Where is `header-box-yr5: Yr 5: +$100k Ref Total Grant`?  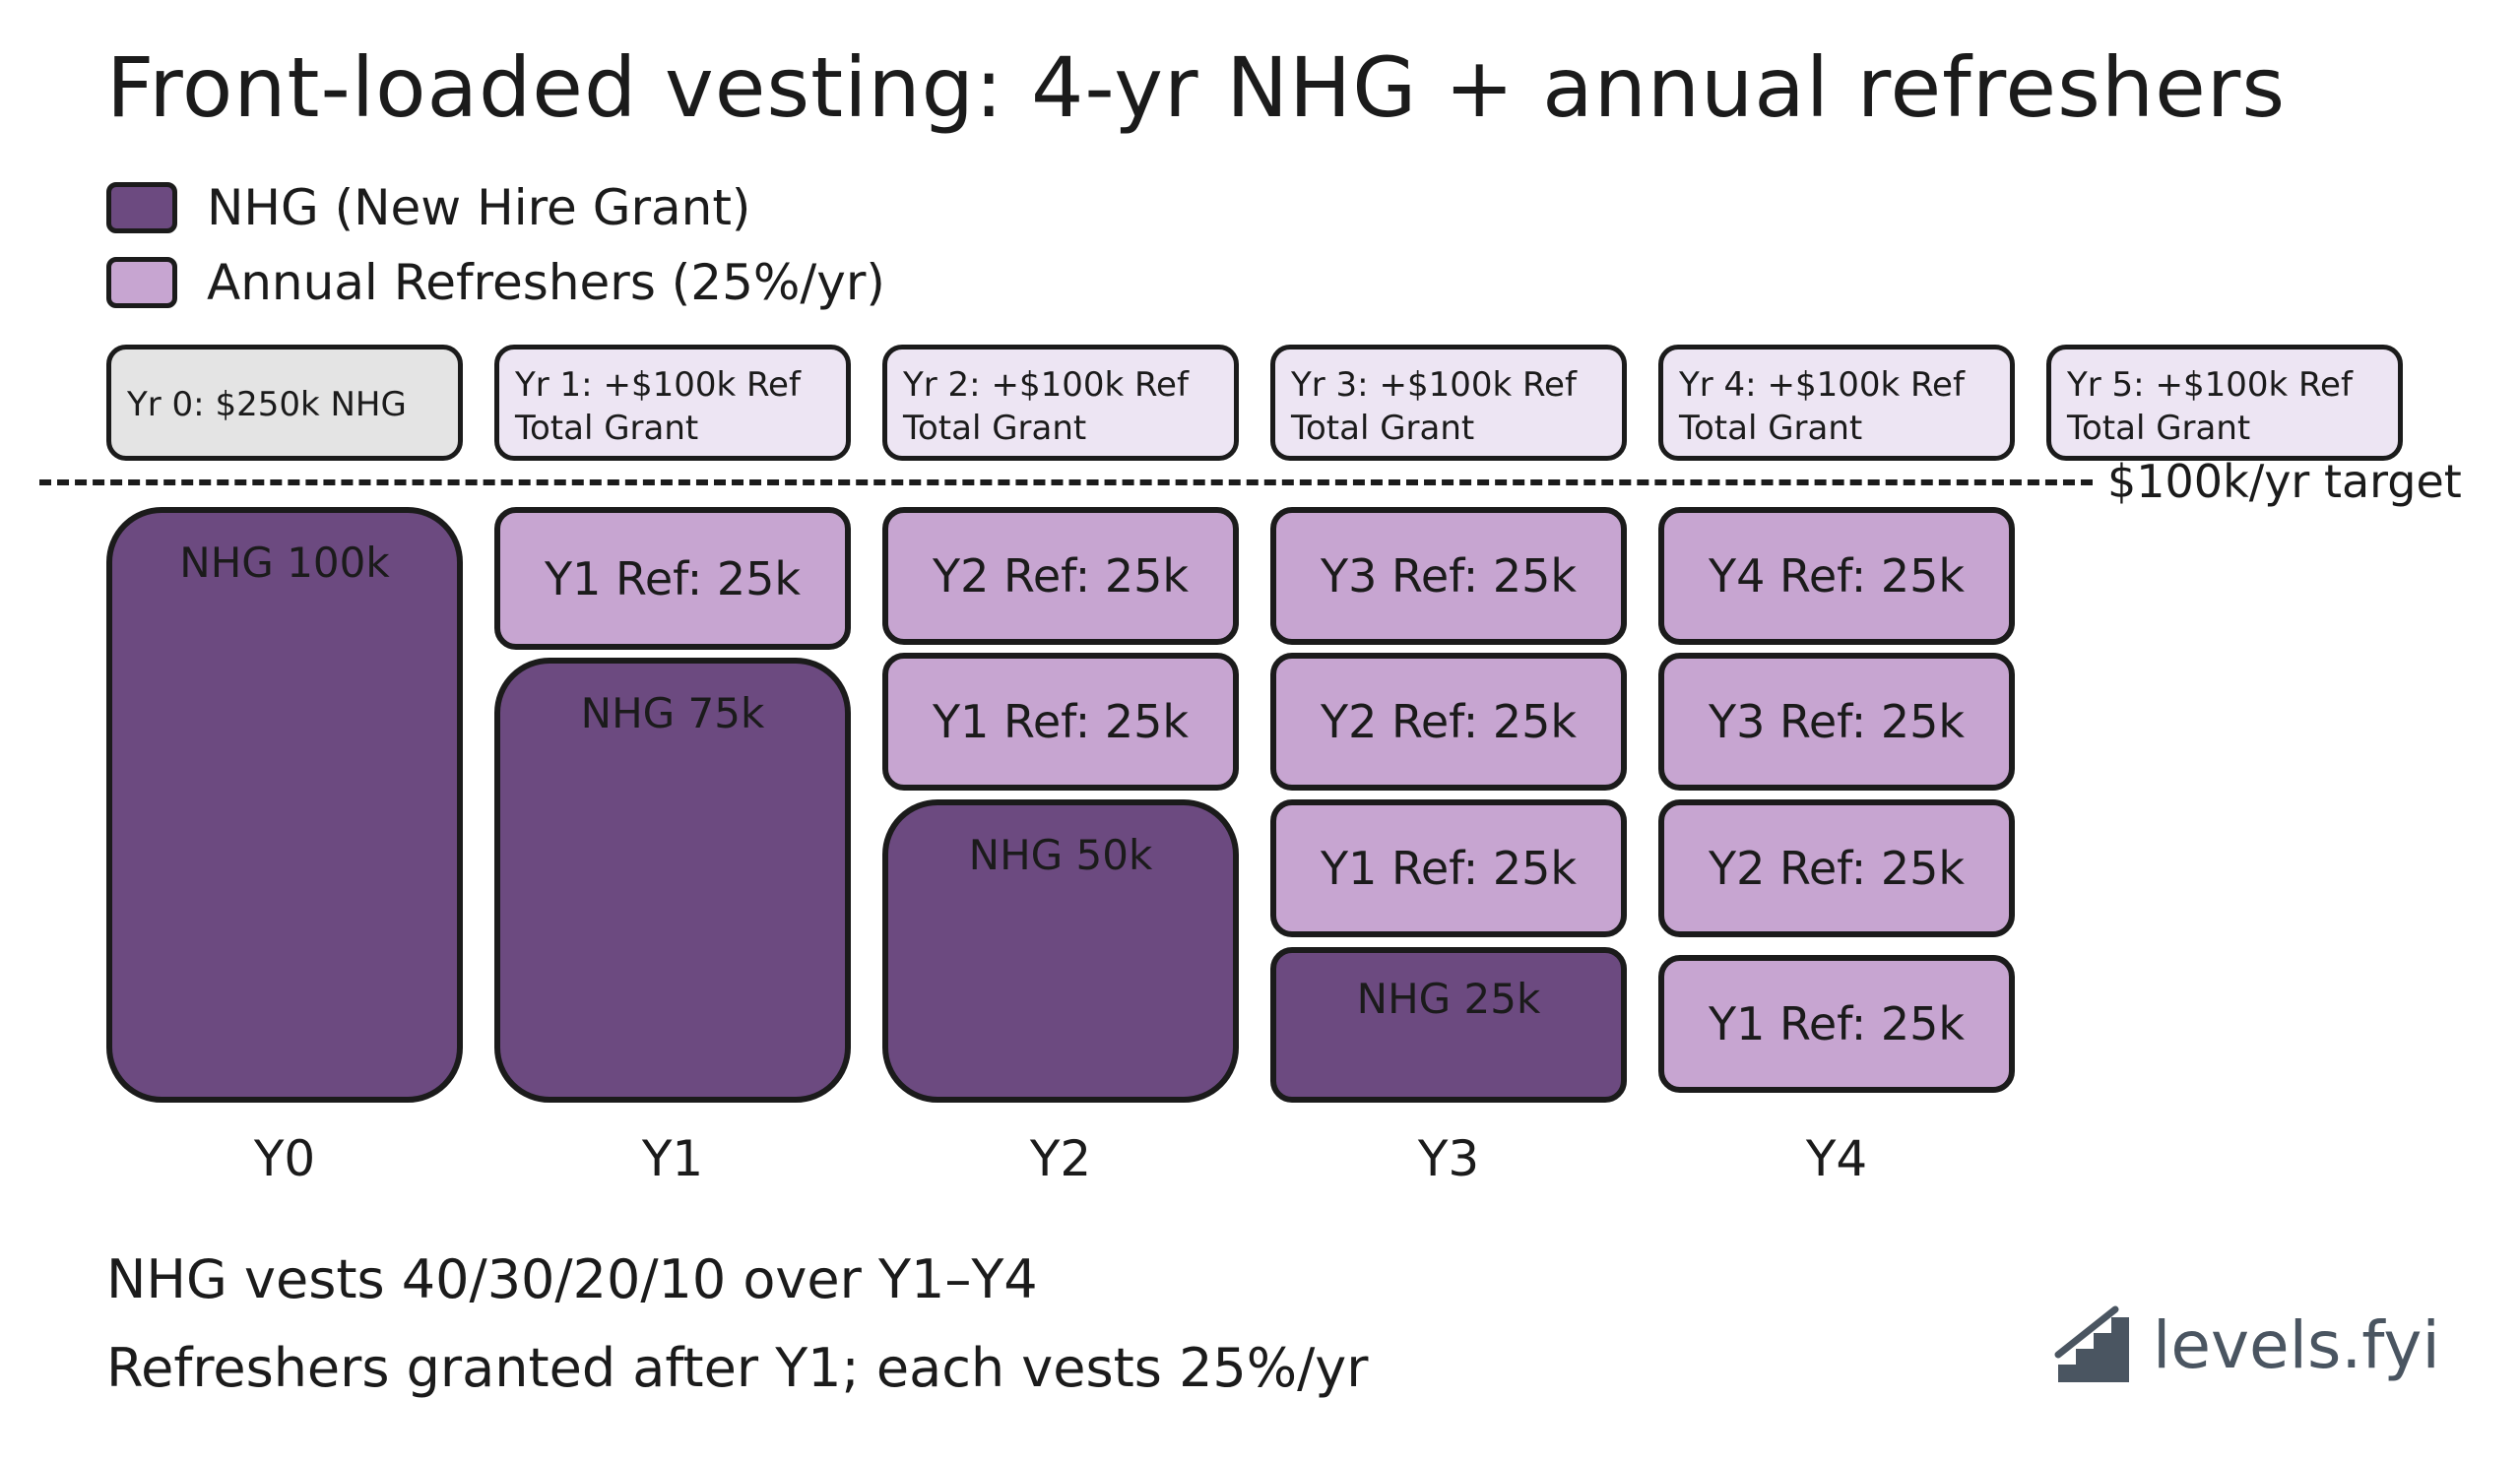 header-box-yr5: Yr 5: +$100k Ref Total Grant is located at coordinates (2224, 403).